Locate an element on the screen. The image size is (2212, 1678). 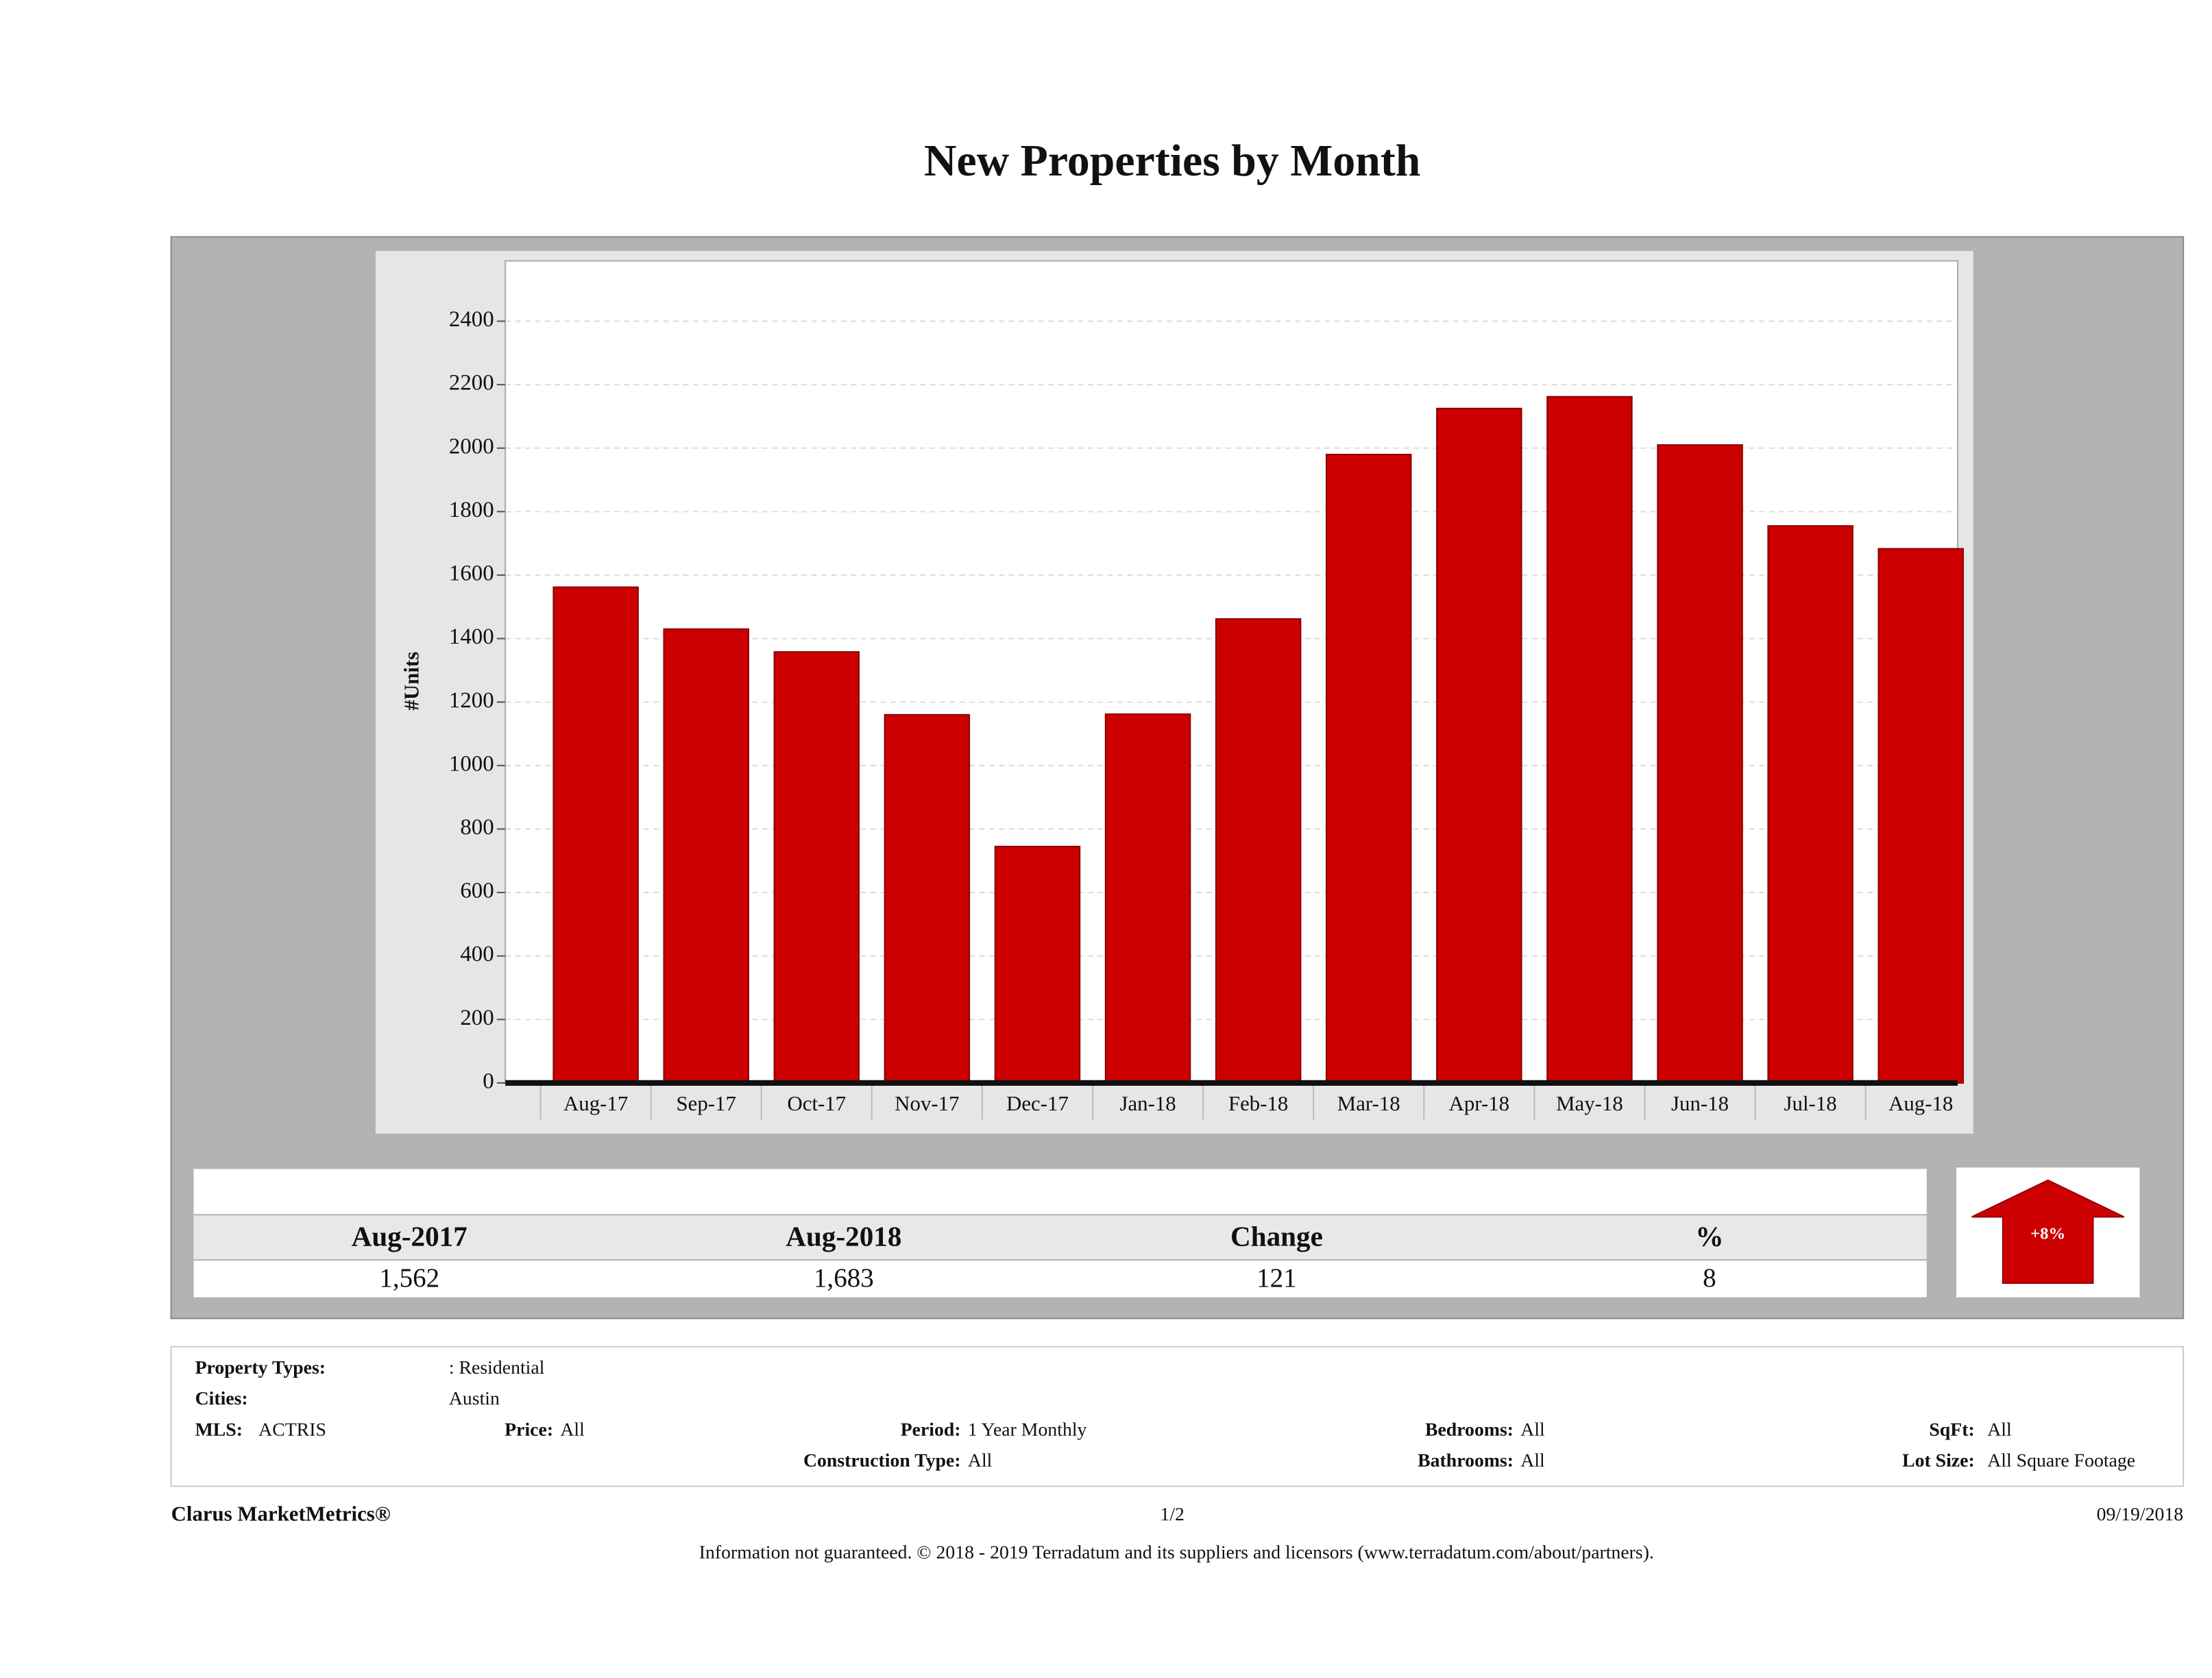
filter-label: Lot Size: is located at coordinates (1939, 1461).